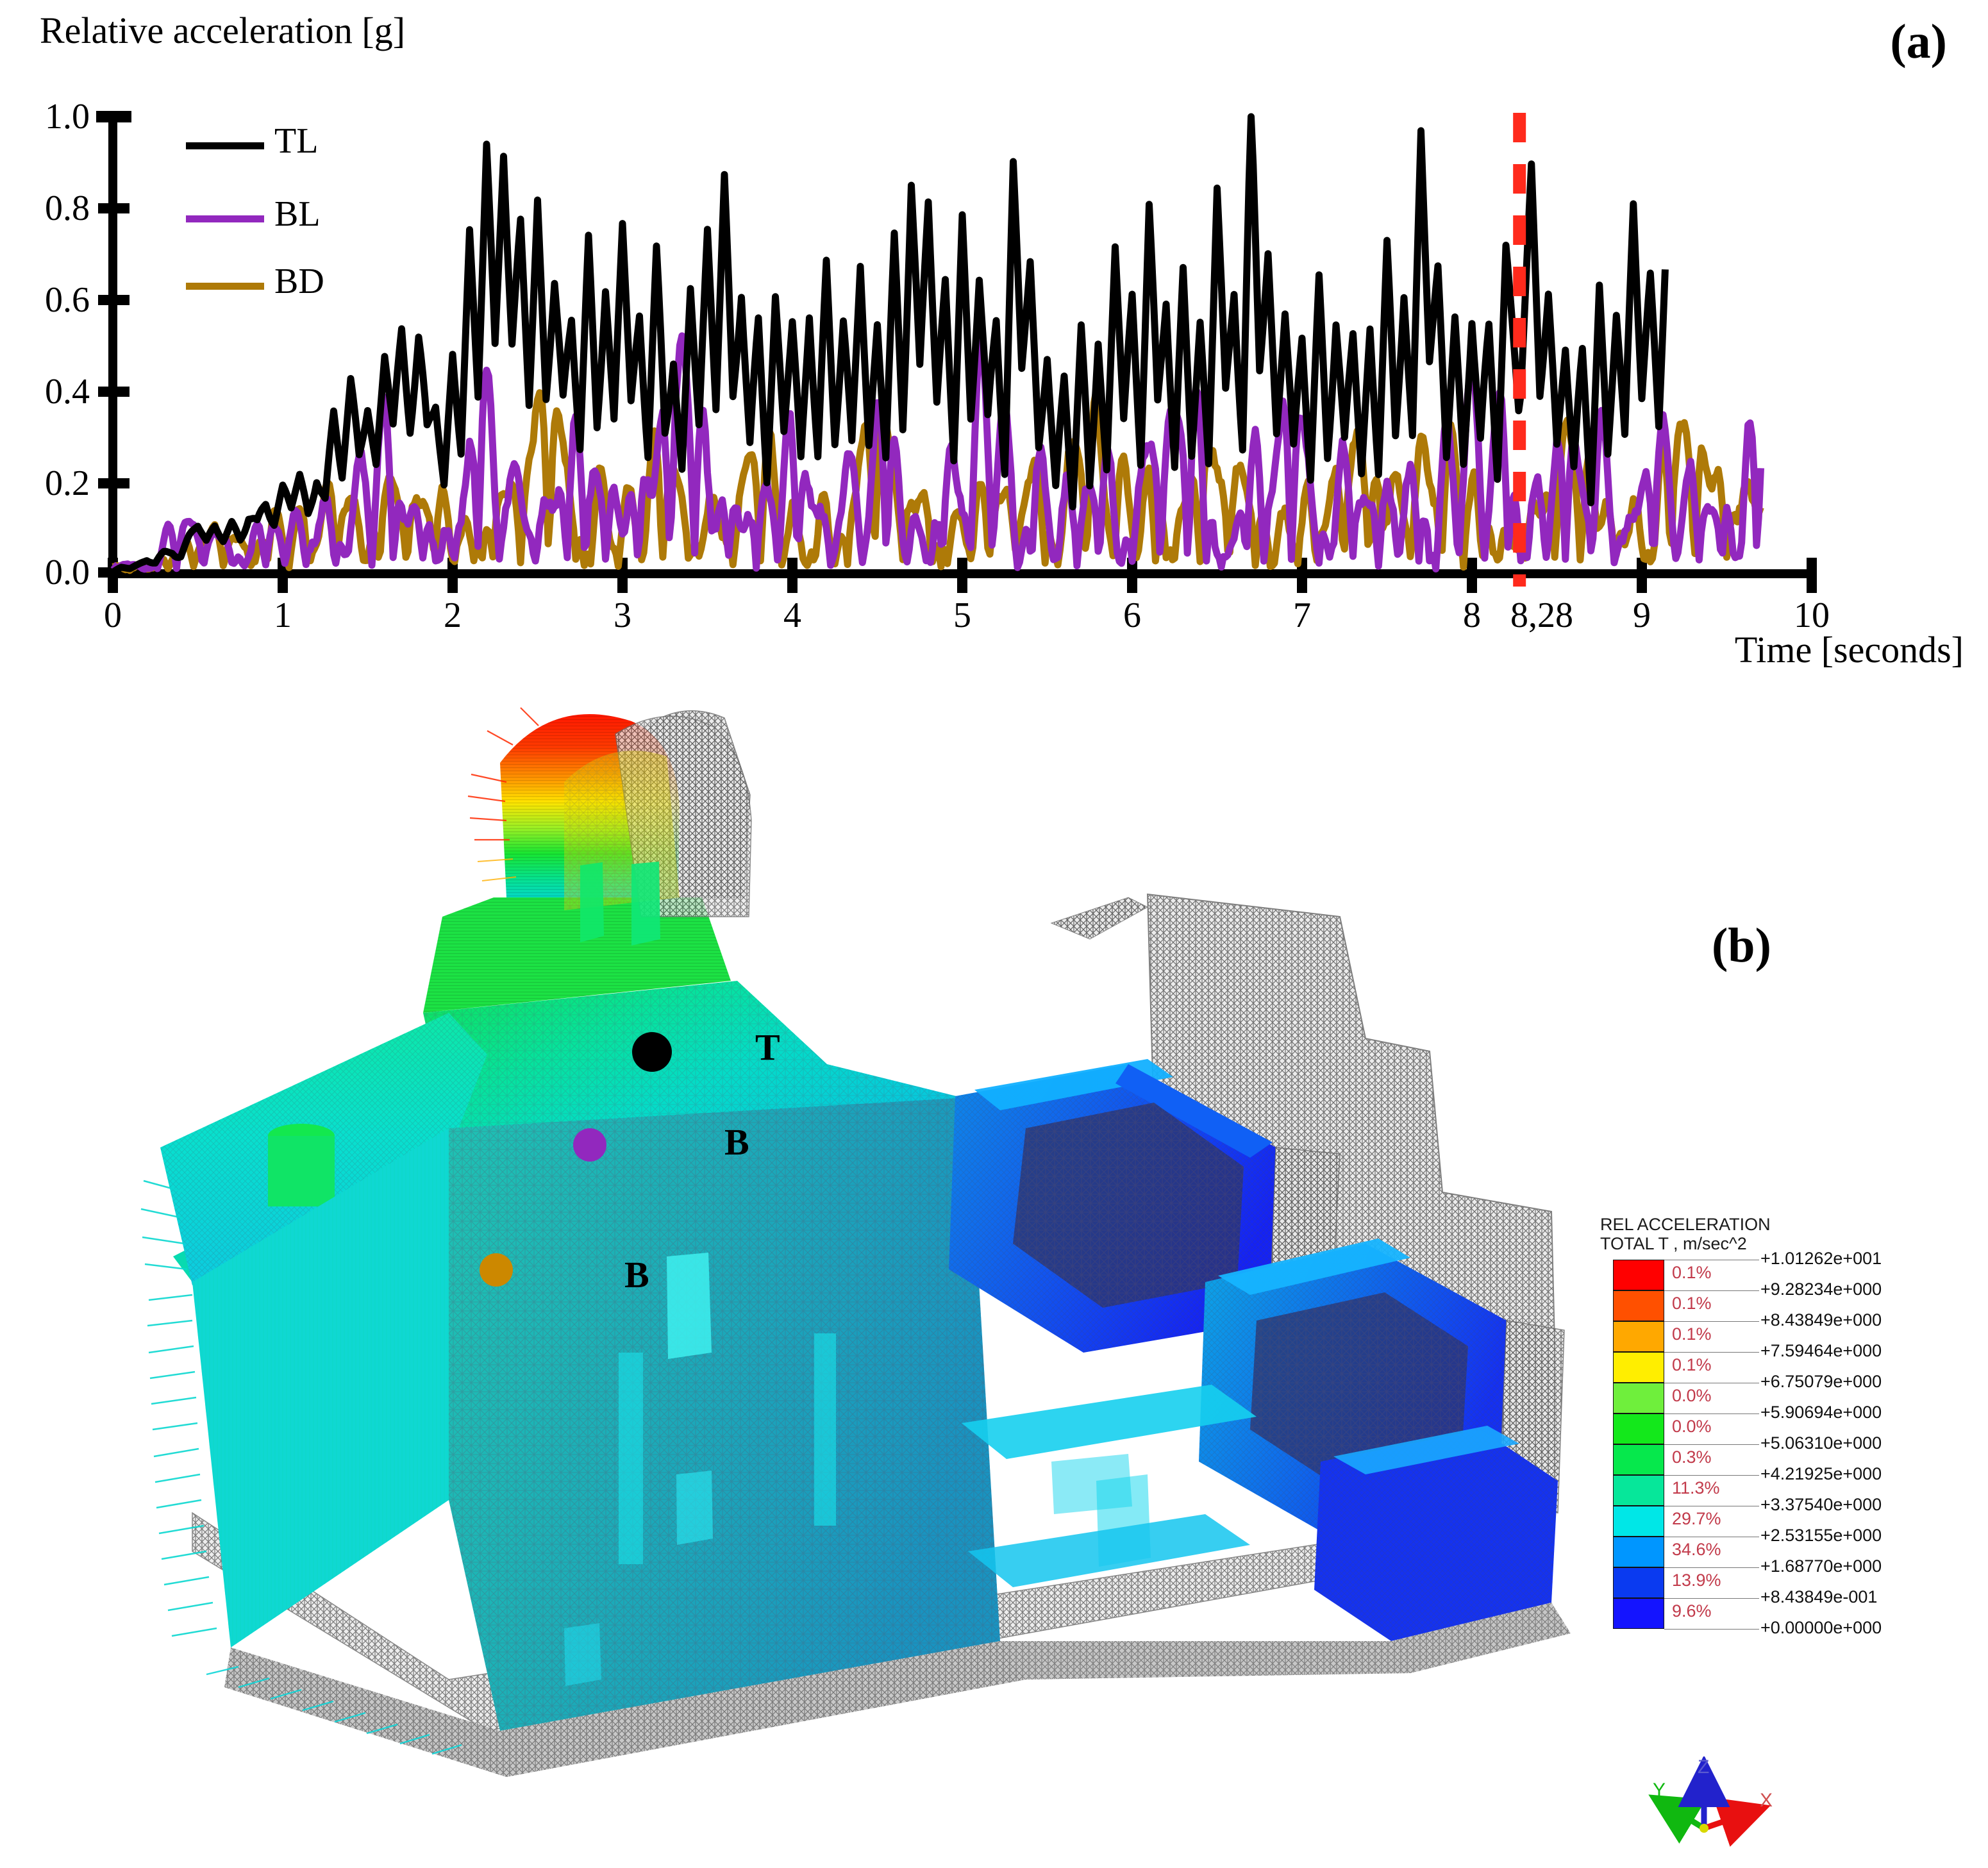 The image size is (1988, 1868). Describe the element at coordinates (1703, 1767) in the screenshot. I see `triad-z-label: Z` at that location.